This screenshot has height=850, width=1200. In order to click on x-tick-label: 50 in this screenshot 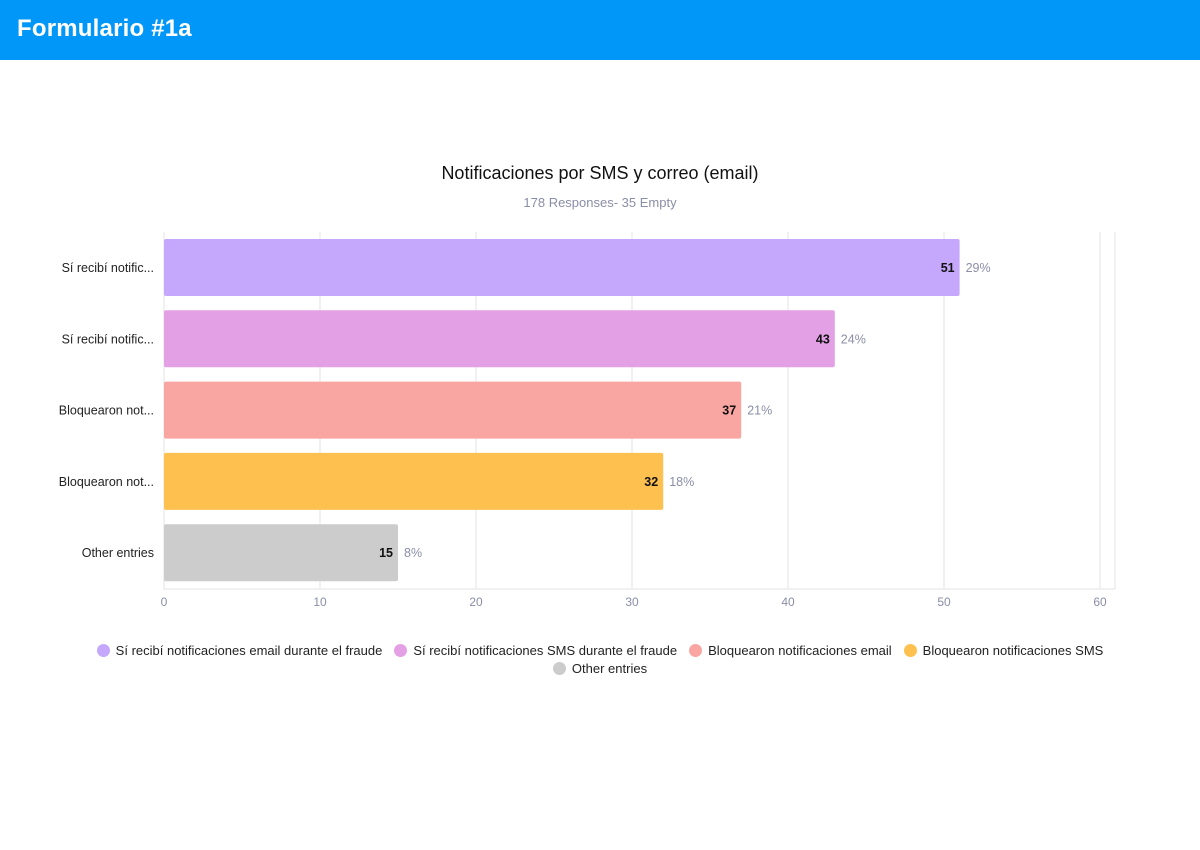, I will do `click(944, 602)`.